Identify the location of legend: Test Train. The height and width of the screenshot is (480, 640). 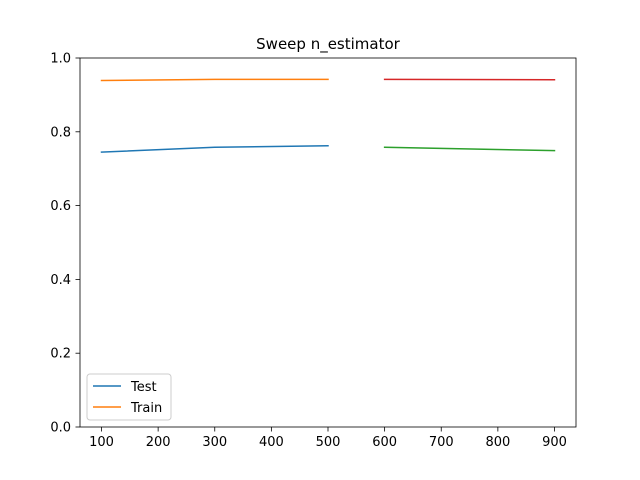
(129, 397).